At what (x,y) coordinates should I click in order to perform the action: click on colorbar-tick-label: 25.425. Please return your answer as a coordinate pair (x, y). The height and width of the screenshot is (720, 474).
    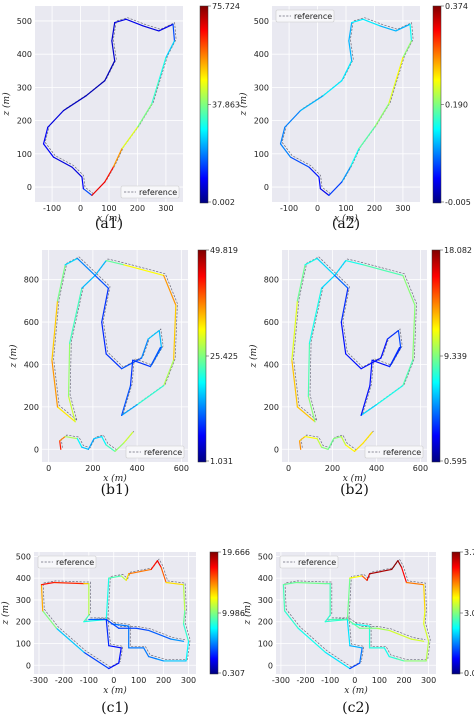
    Looking at the image, I should click on (224, 356).